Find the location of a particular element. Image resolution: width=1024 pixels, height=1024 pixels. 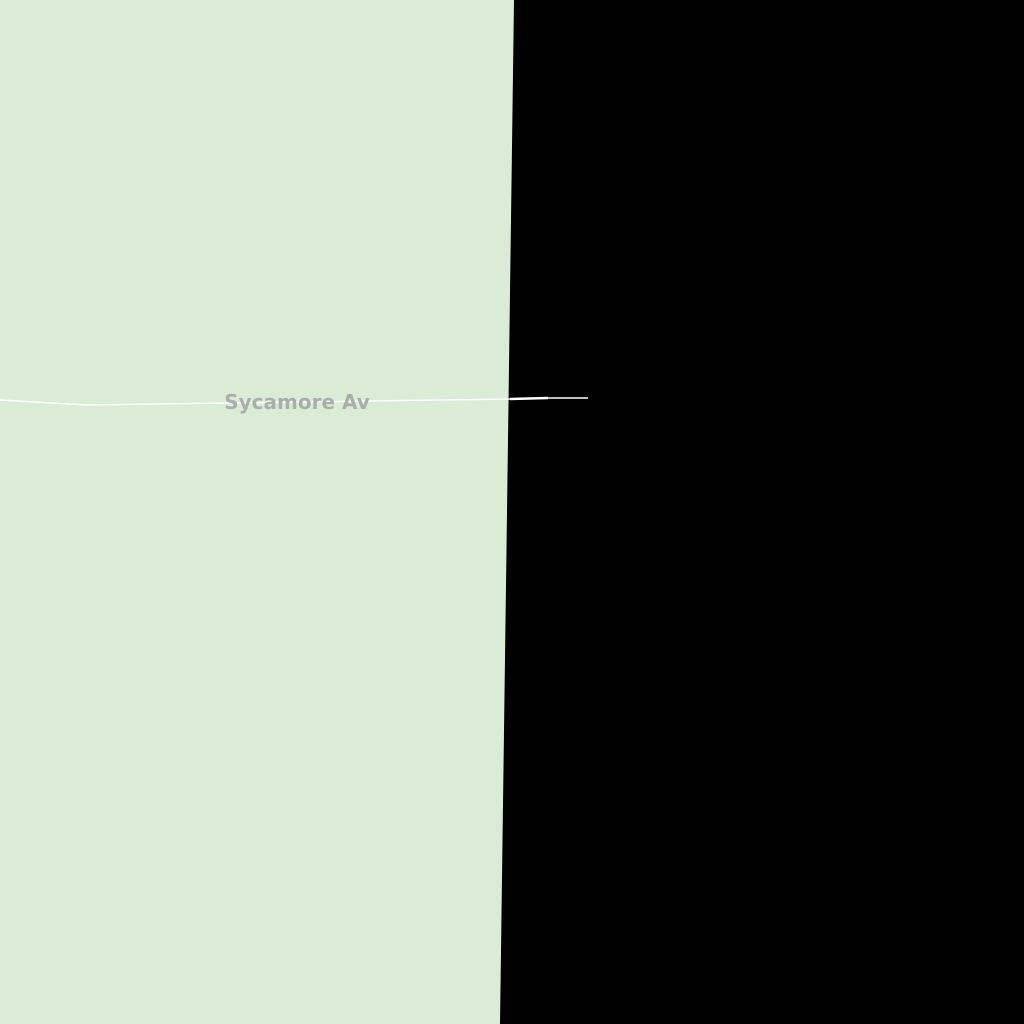

street-label-sycamore-av: Sycamore Av is located at coordinates (297, 402).